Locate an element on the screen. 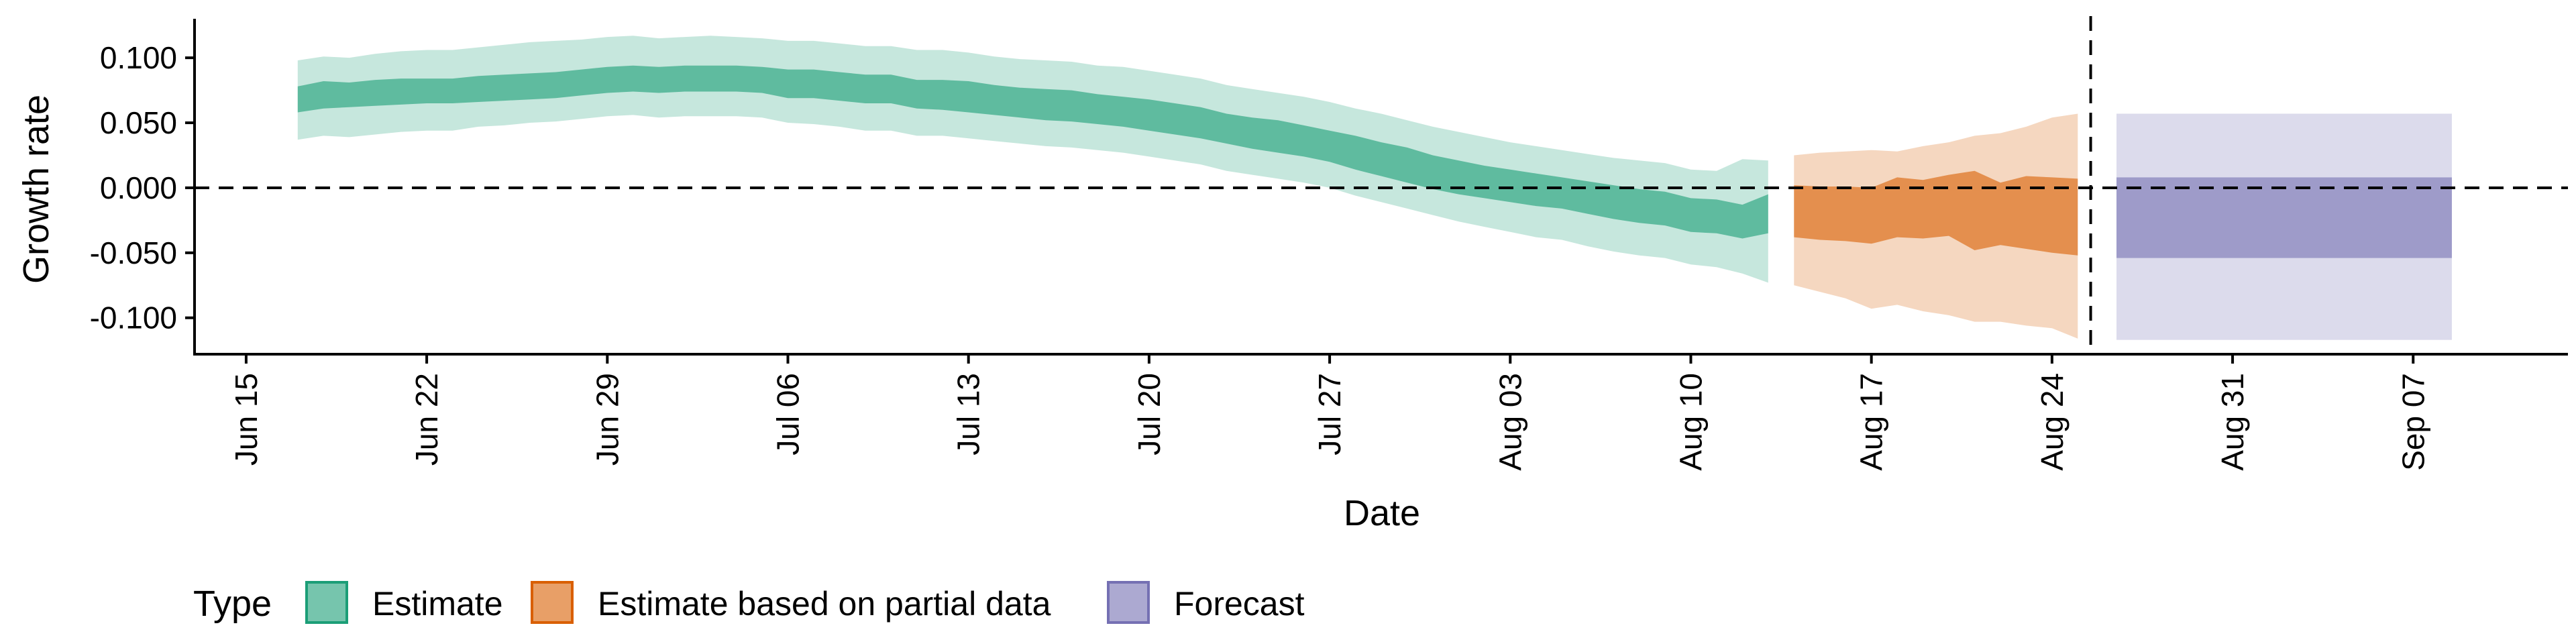  y-tick-label: -0.100 is located at coordinates (133, 318).